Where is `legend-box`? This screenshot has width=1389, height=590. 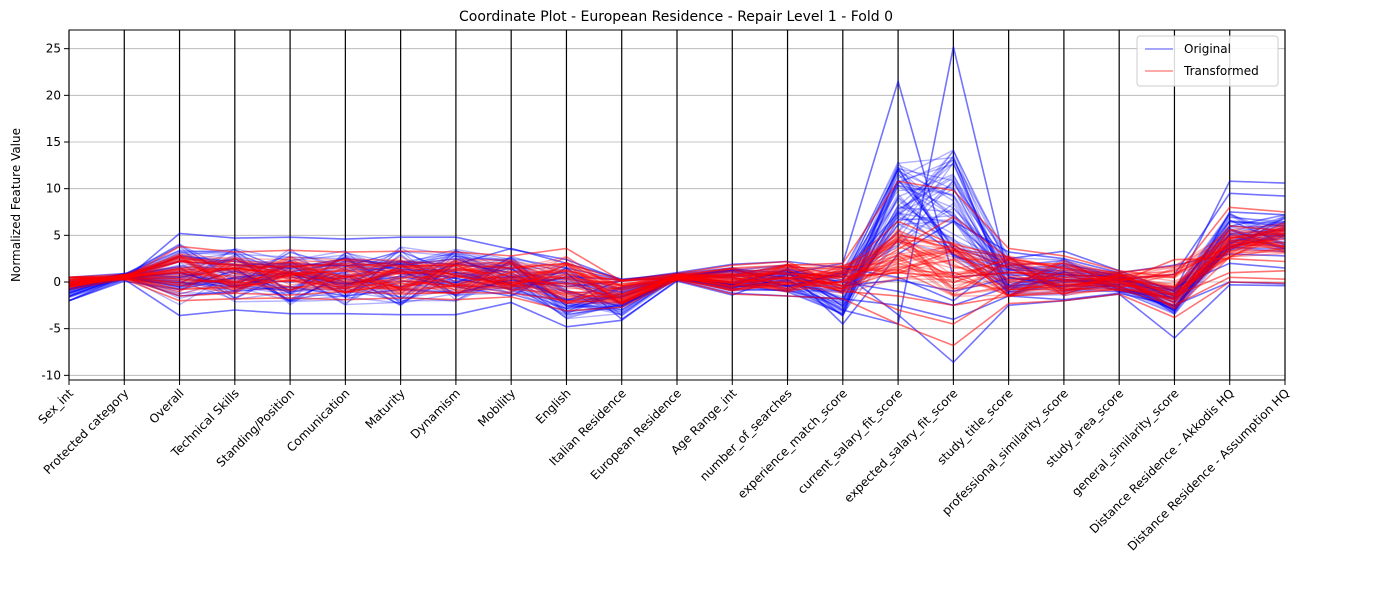 legend-box is located at coordinates (1207, 61).